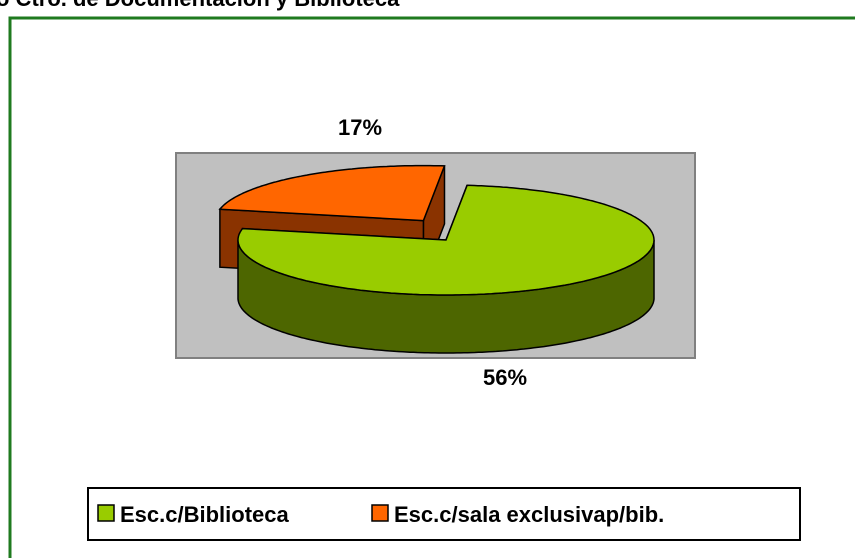 This screenshot has height=558, width=855. Describe the element at coordinates (200, 5) in the screenshot. I see `chart-title: o Ctro. de Documentación y Biblioteca` at that location.